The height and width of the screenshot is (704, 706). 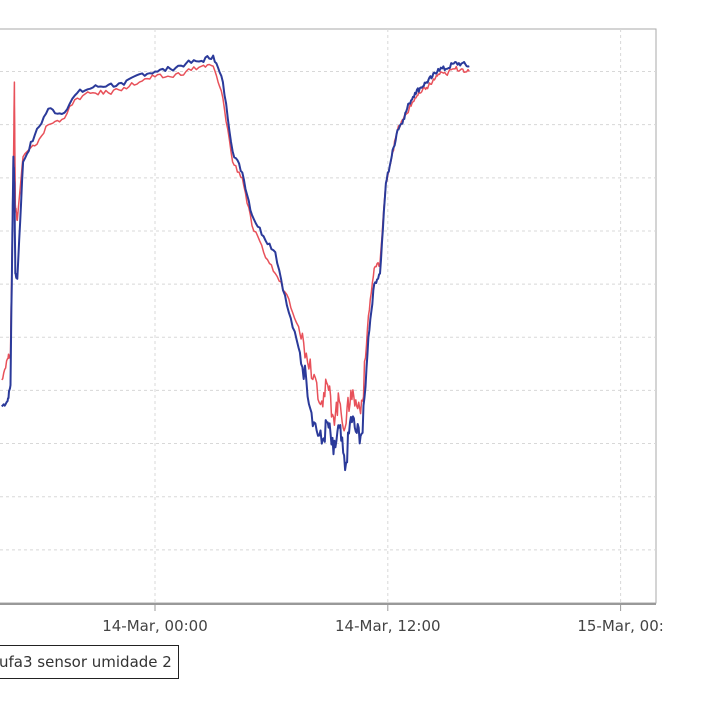 I want to click on legend: ufa3 sensor umidade 2, so click(x=89, y=662).